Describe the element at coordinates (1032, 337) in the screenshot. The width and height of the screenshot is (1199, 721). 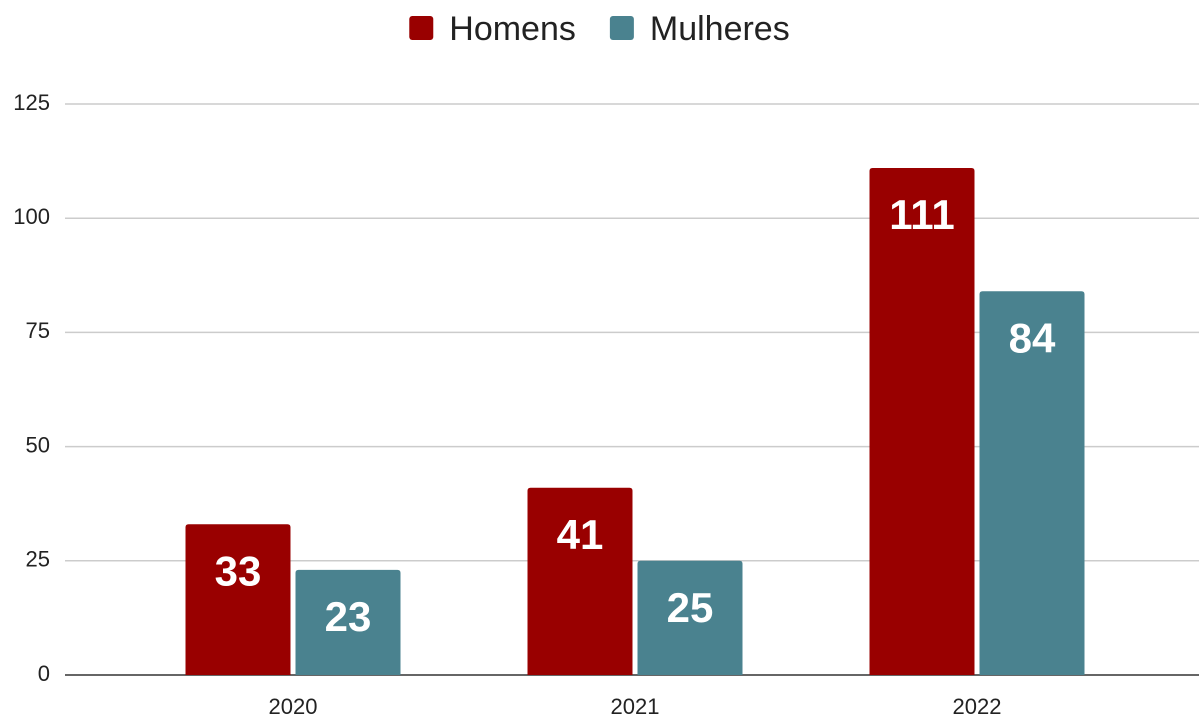
I see `data-label: 84` at that location.